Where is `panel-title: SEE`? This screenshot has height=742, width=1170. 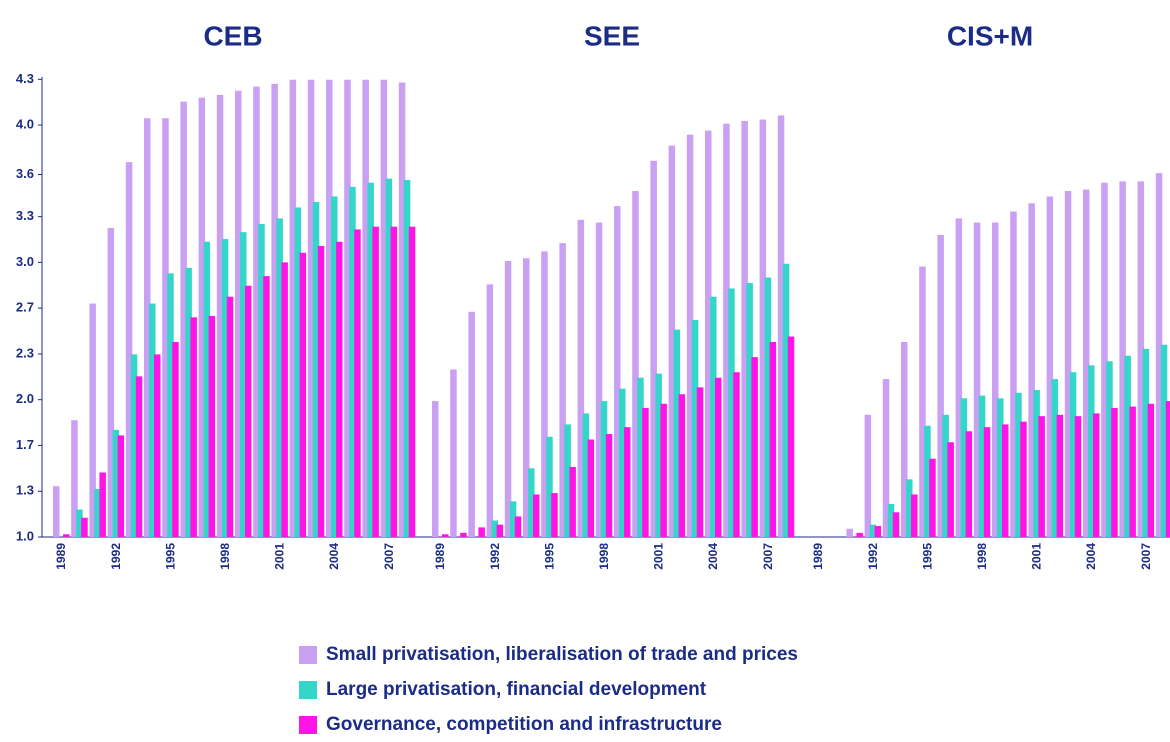
panel-title: SEE is located at coordinates (612, 35).